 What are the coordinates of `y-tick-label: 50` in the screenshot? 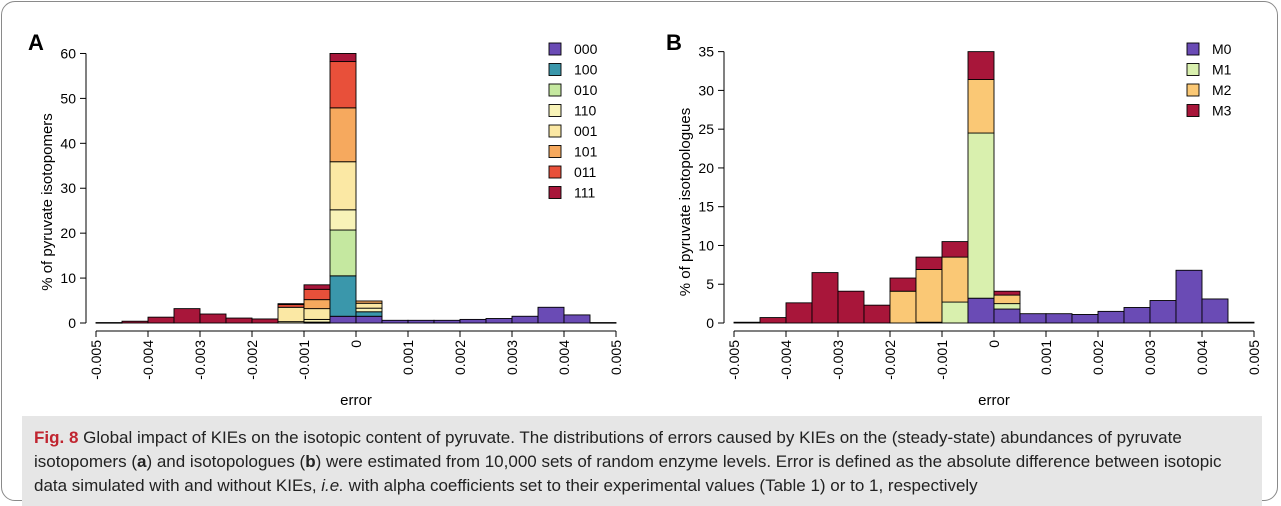 It's located at (68, 98).